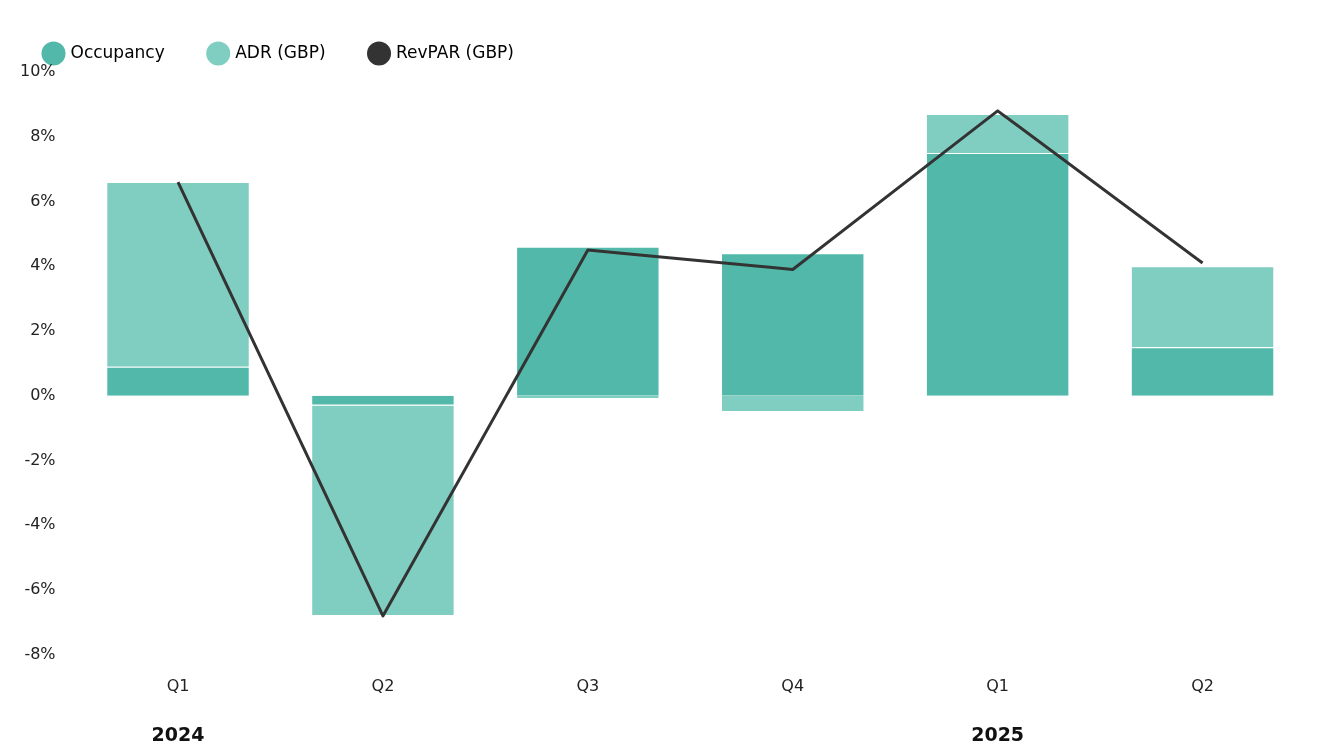 The height and width of the screenshot is (748, 1325). Describe the element at coordinates (43, 135) in the screenshot. I see `y-tick-label: 8%` at that location.